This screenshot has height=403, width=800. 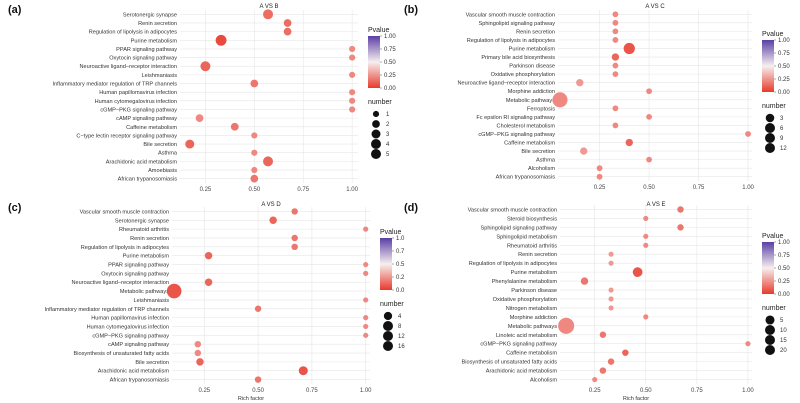 I want to click on category-label: Oxytocin signaling pathway, so click(x=135, y=274).